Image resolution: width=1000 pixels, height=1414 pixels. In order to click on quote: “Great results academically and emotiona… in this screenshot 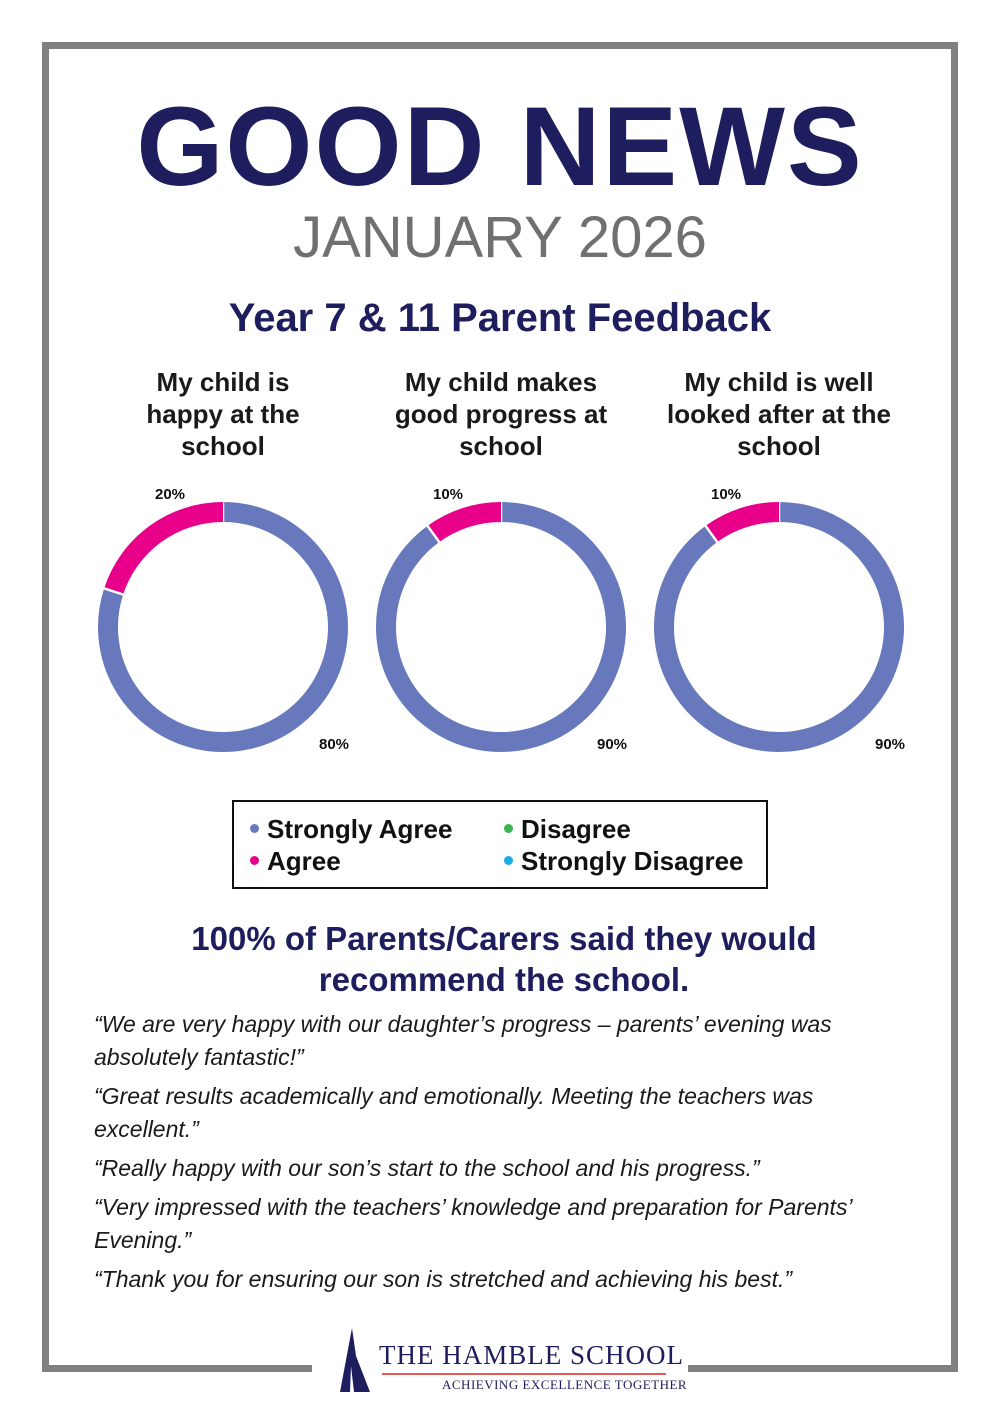, I will do `click(454, 1112)`.